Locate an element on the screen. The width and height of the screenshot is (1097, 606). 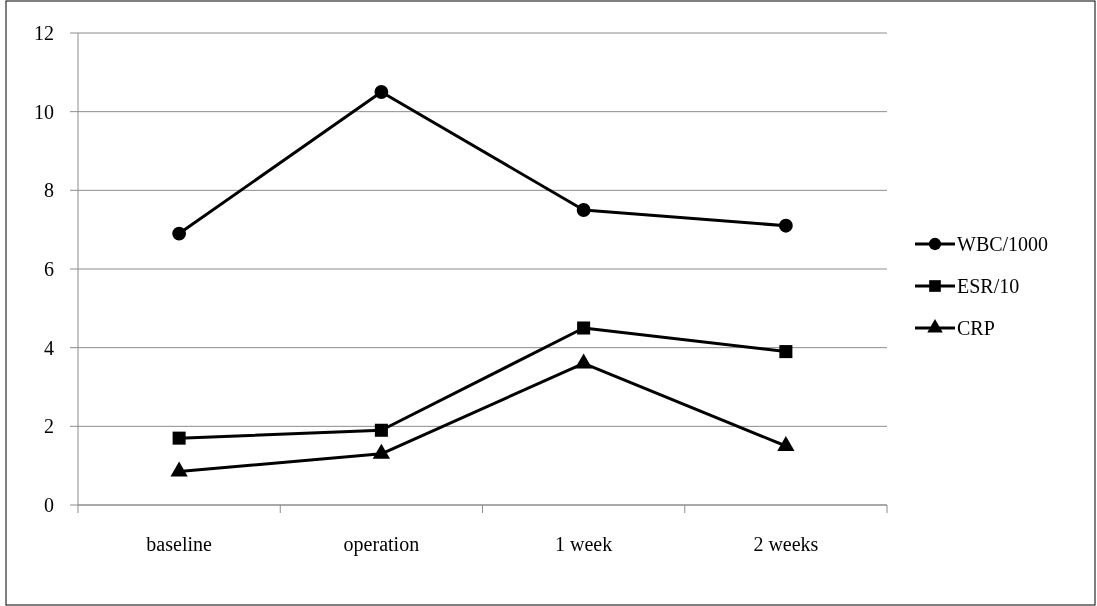
y-tick-label: 0 is located at coordinates (49, 505).